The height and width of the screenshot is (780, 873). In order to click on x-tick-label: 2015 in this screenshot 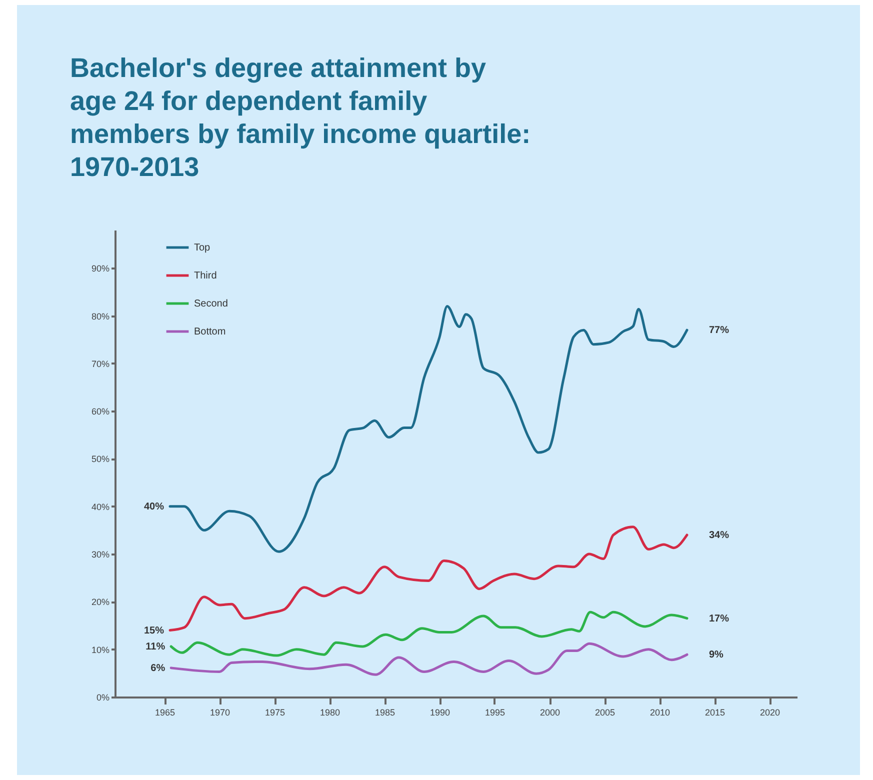, I will do `click(715, 713)`.